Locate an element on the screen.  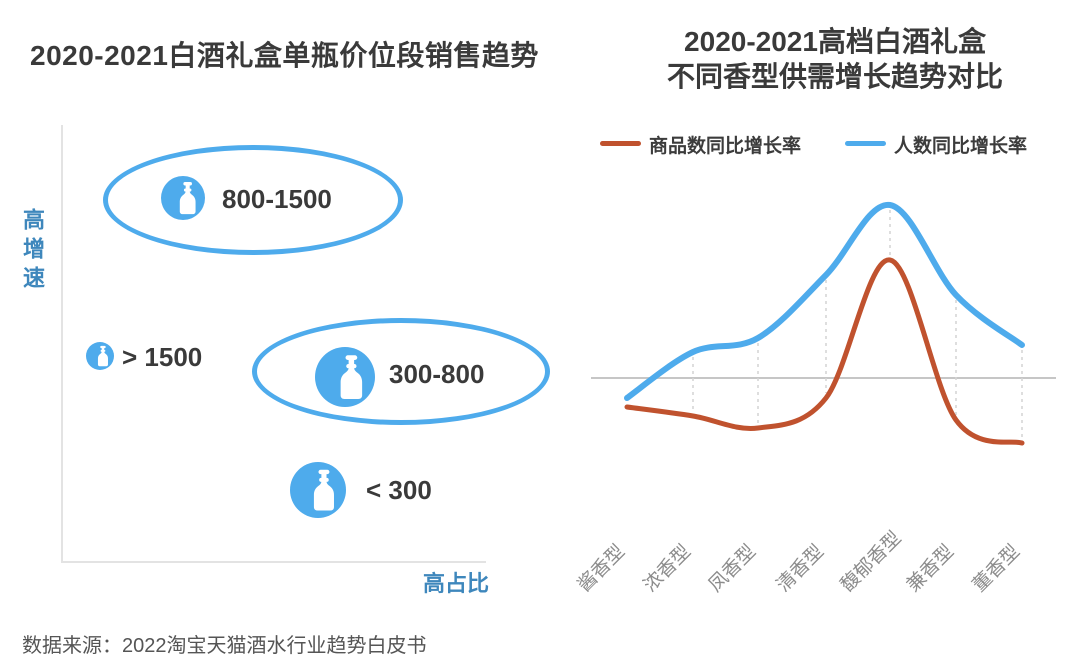
category-label: 馥郁香型 is located at coordinates (871, 562).